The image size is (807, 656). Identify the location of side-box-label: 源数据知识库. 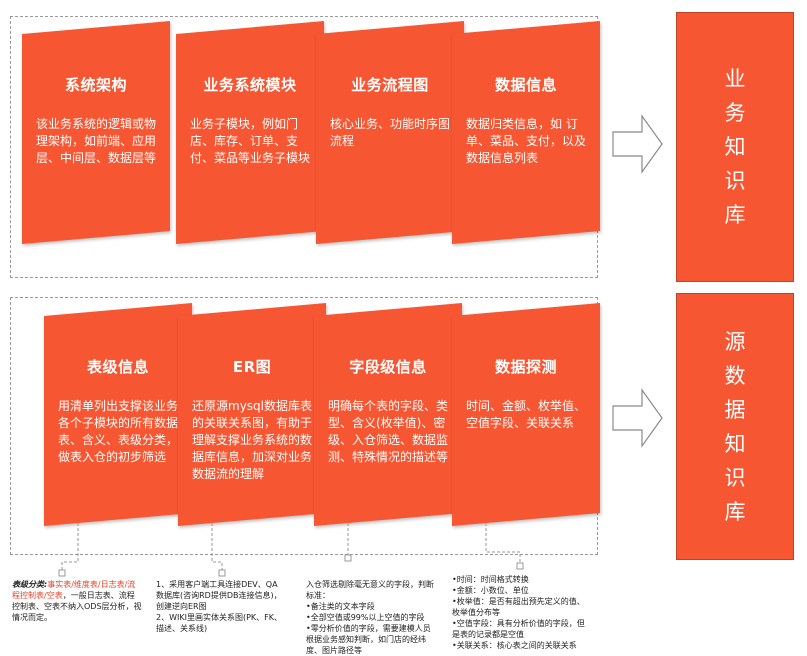
(735, 426).